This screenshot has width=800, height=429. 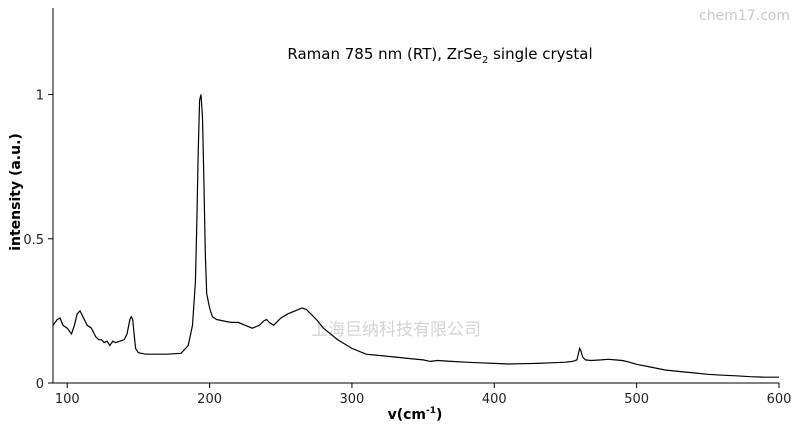 I want to click on chart-title: Raman 785 nm (RT), ZrSe2 single crystal, so click(x=439, y=55).